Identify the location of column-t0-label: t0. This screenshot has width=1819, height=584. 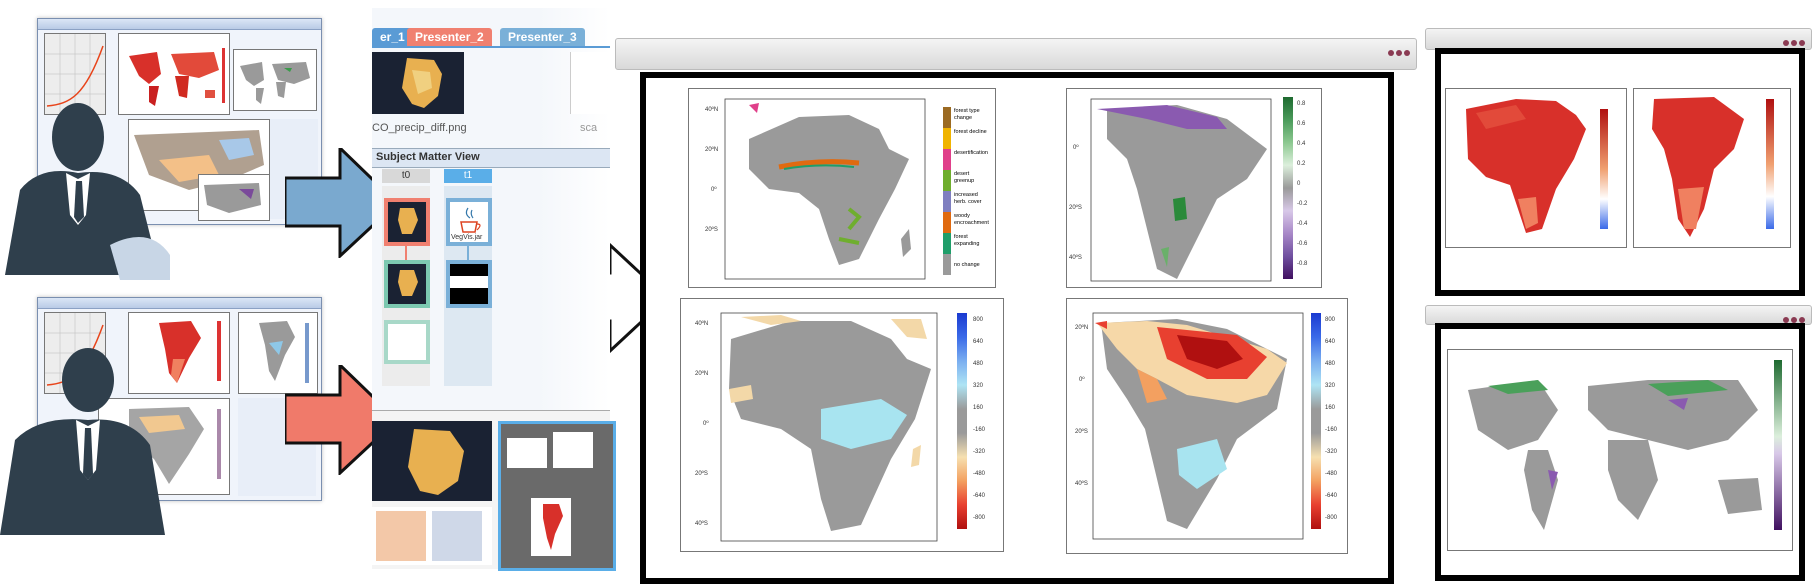
(406, 176).